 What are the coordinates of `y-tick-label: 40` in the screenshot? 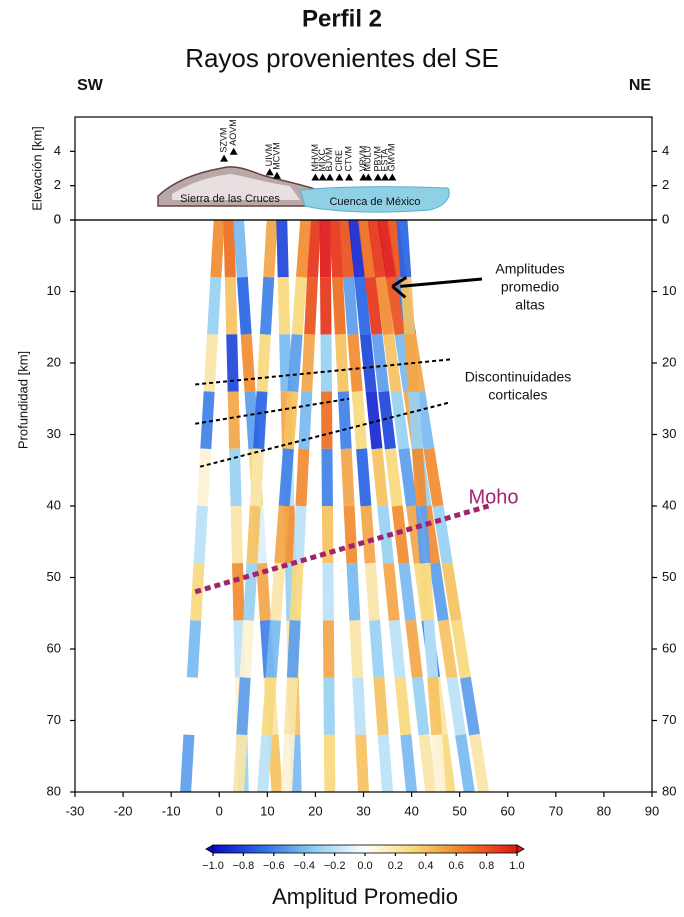 It's located at (54, 504).